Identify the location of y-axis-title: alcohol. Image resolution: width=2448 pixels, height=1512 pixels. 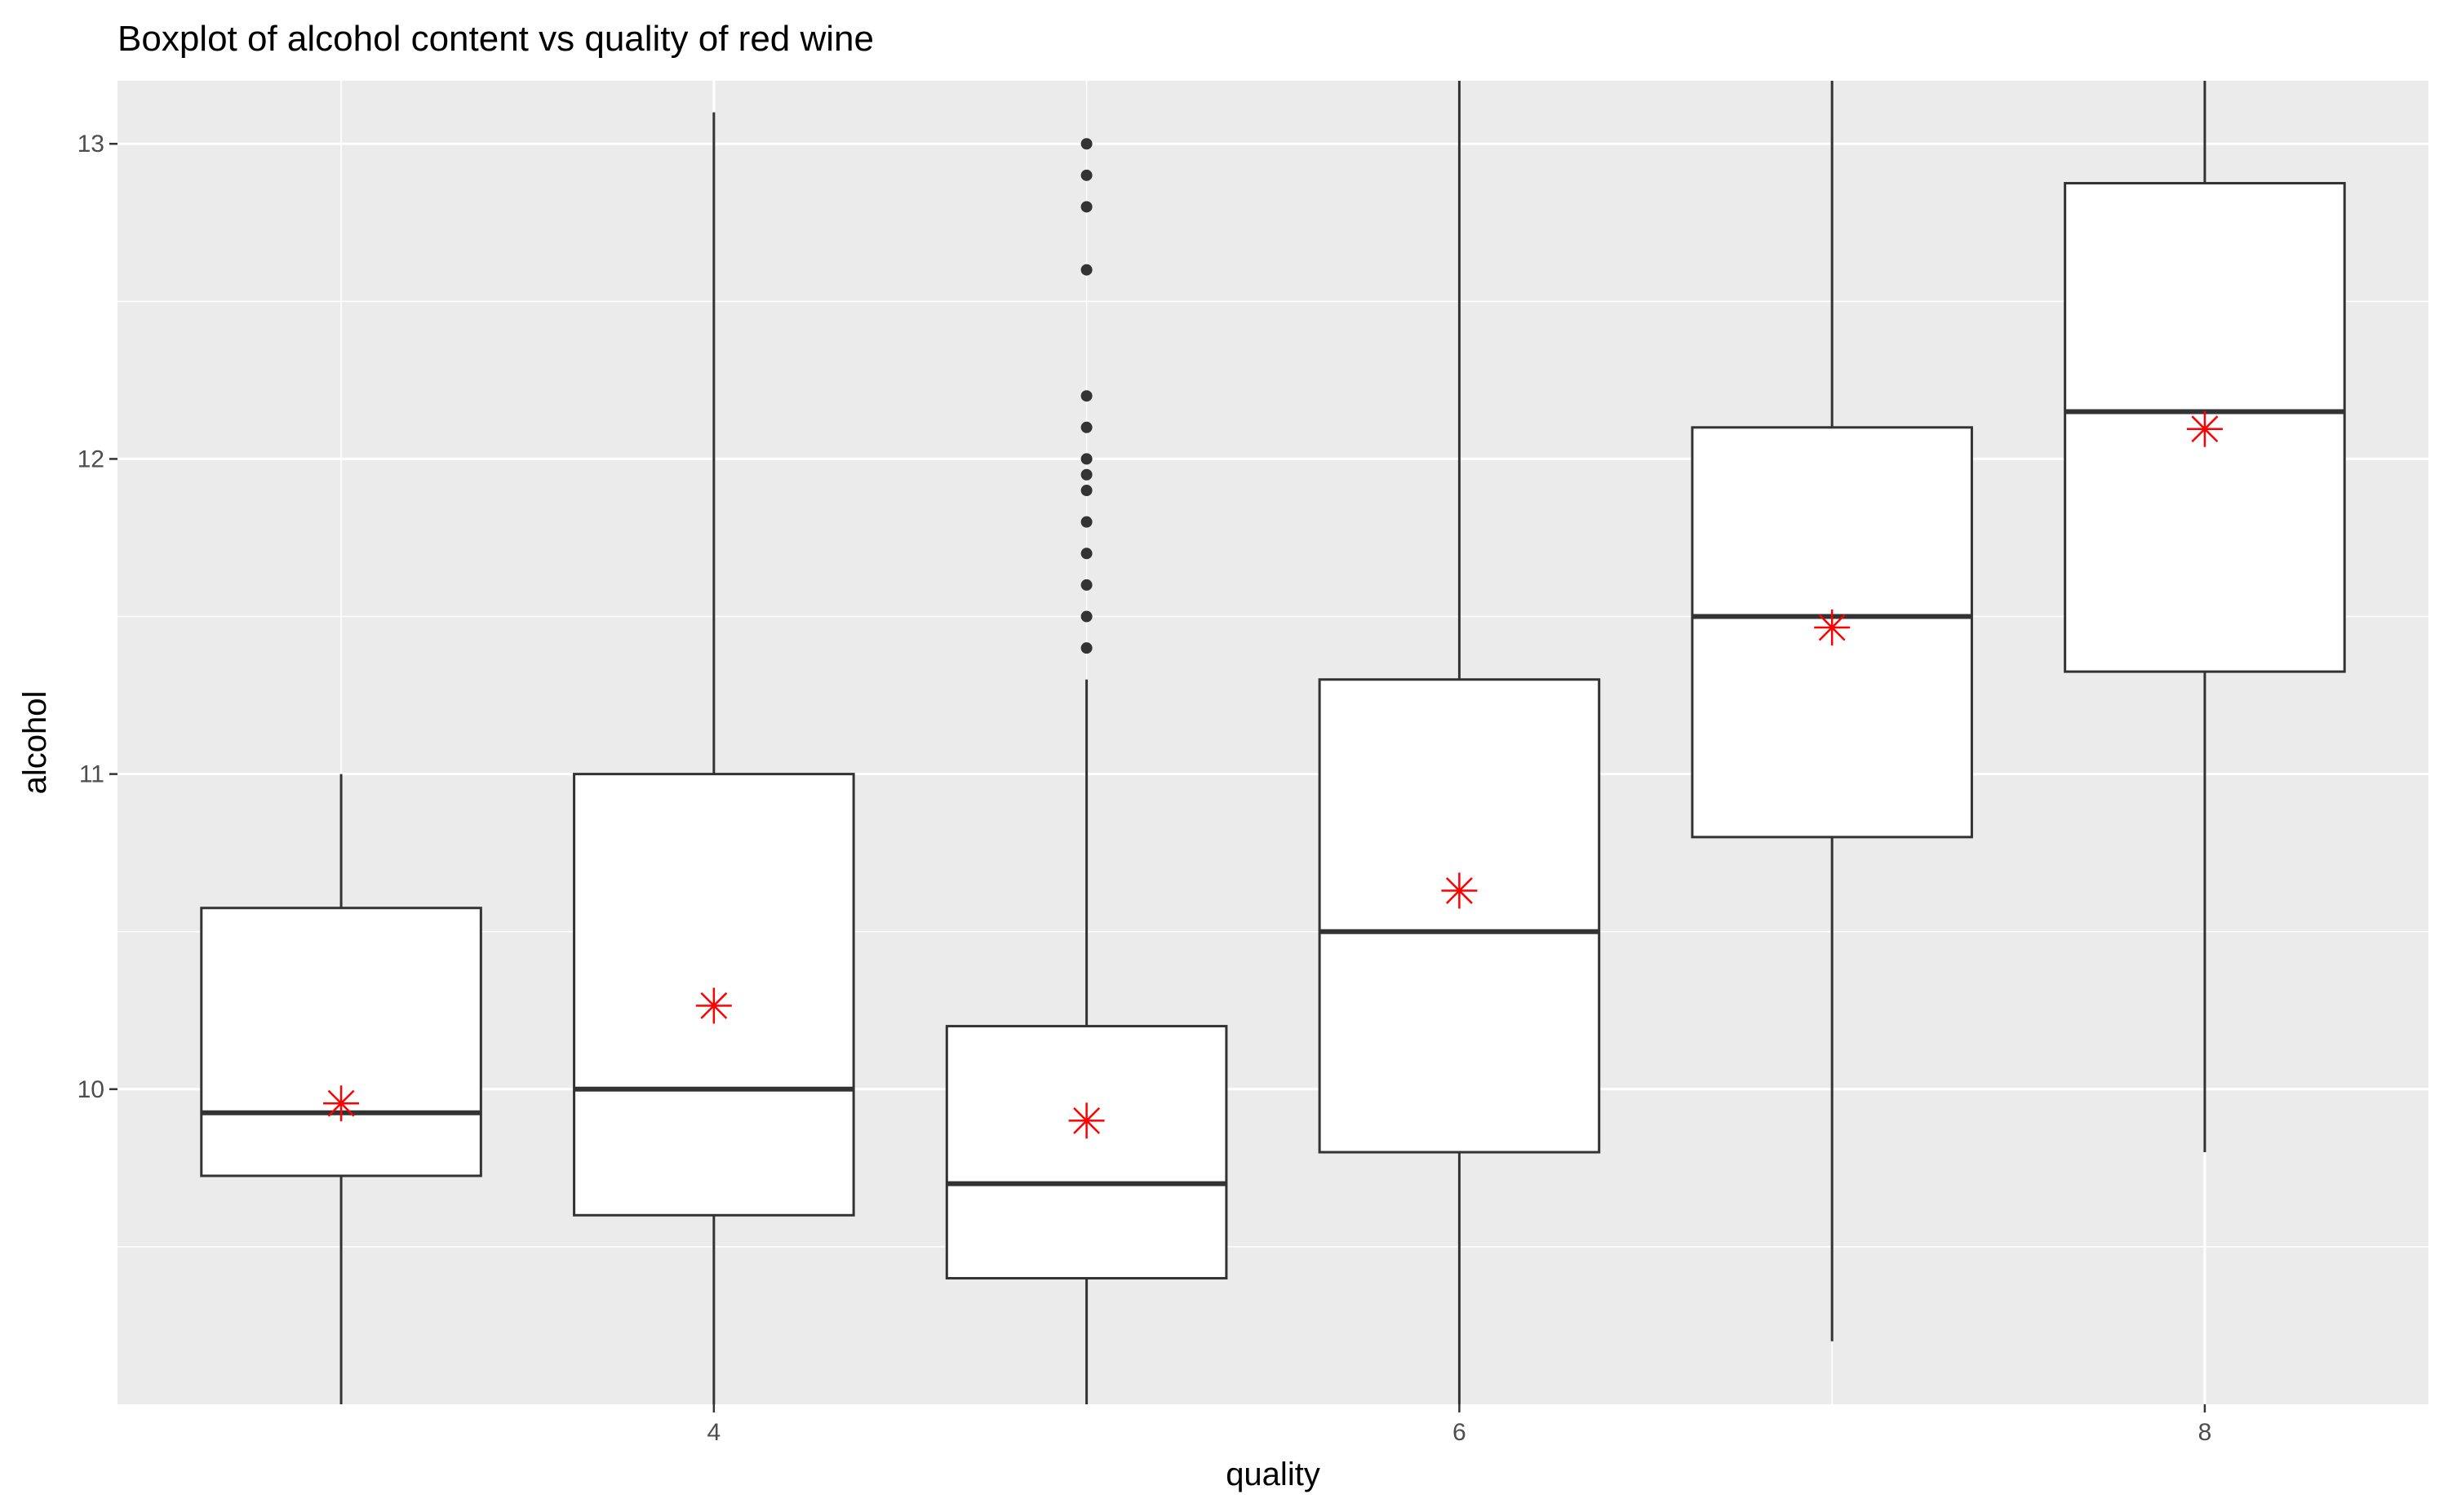
(35, 743).